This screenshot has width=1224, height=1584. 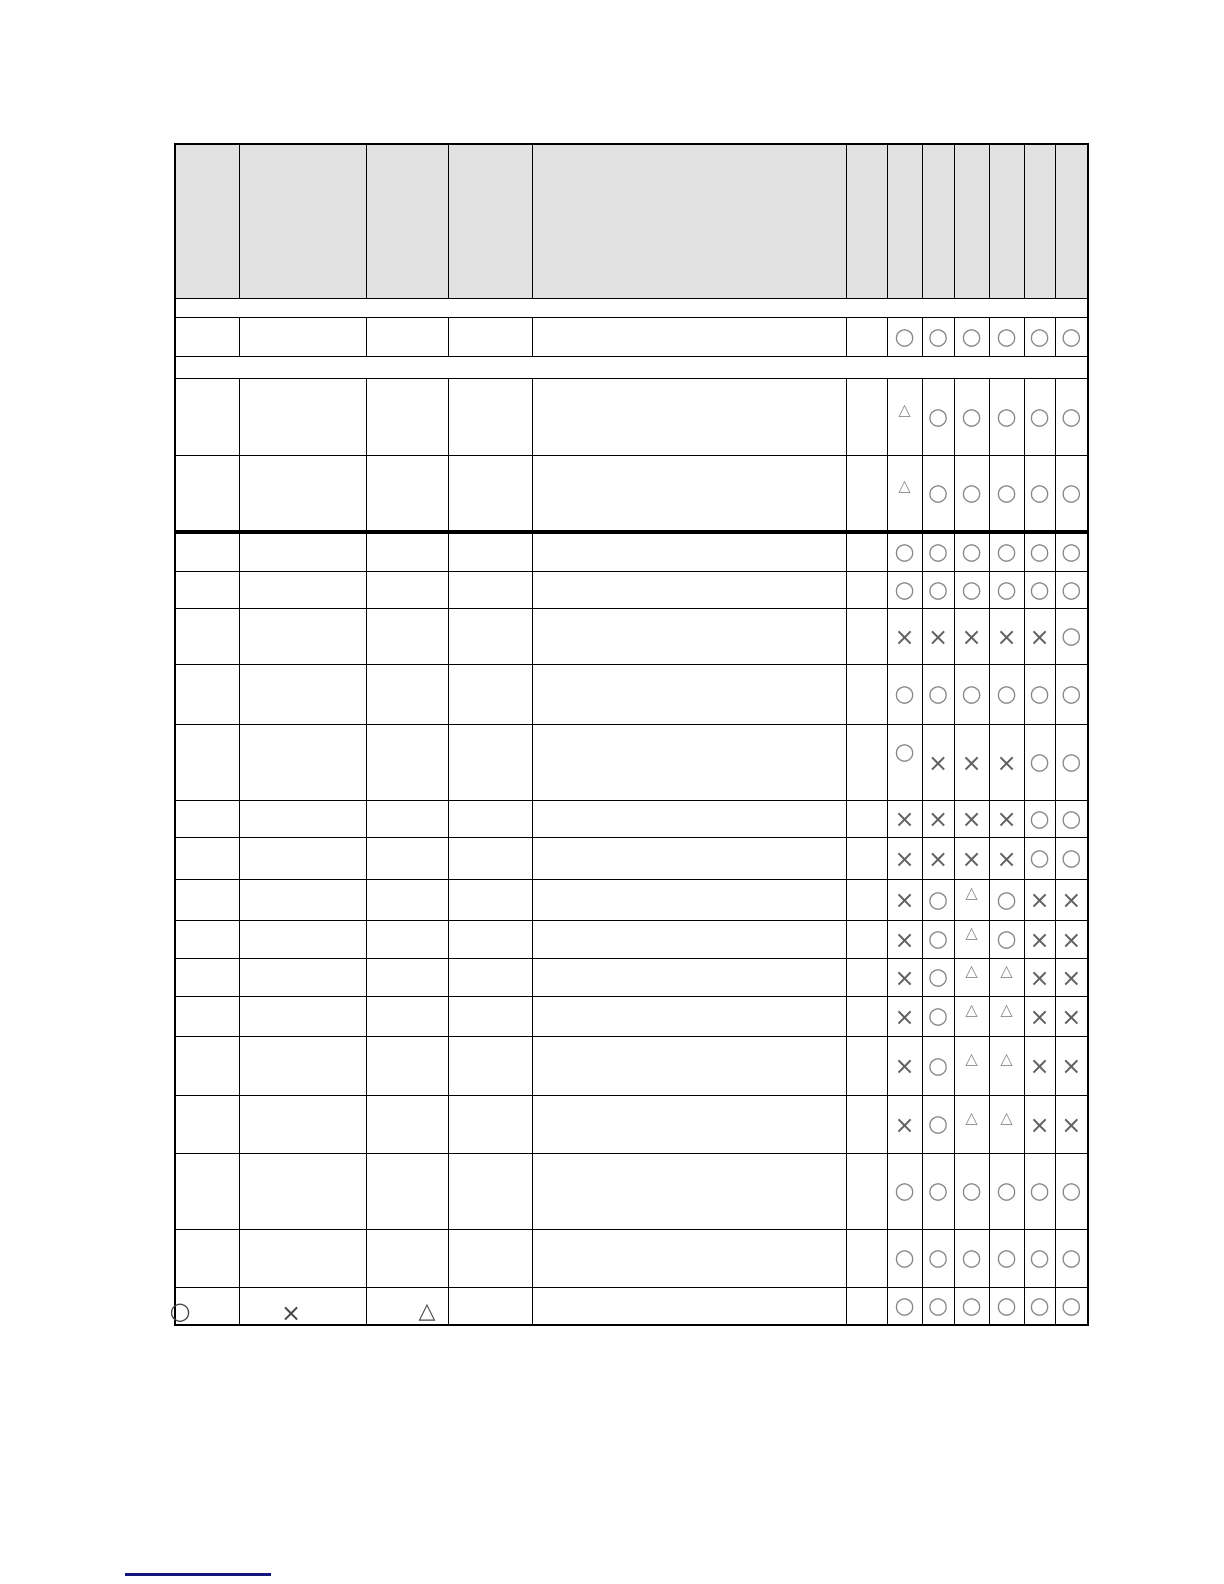 I want to click on table-row: × × × × ○ ○, so click(x=631, y=858).